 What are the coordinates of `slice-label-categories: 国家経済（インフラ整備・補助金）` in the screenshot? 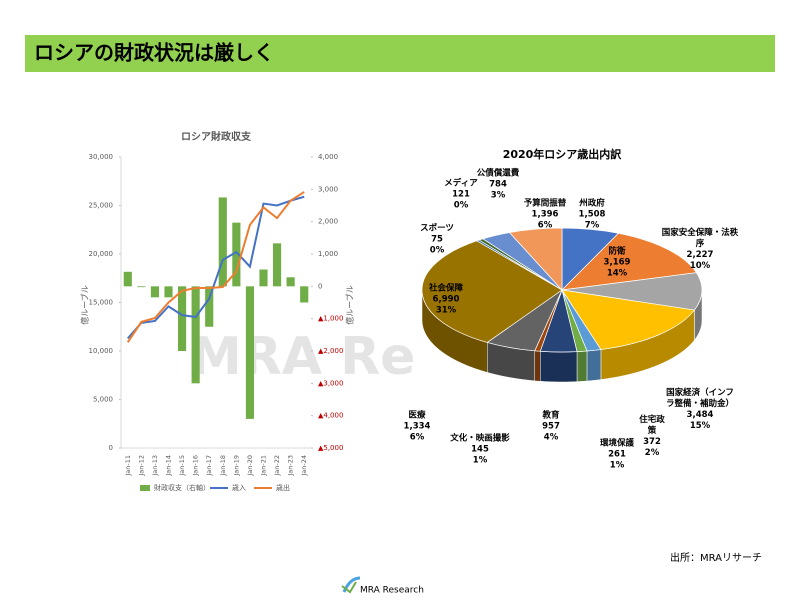 It's located at (699, 398).